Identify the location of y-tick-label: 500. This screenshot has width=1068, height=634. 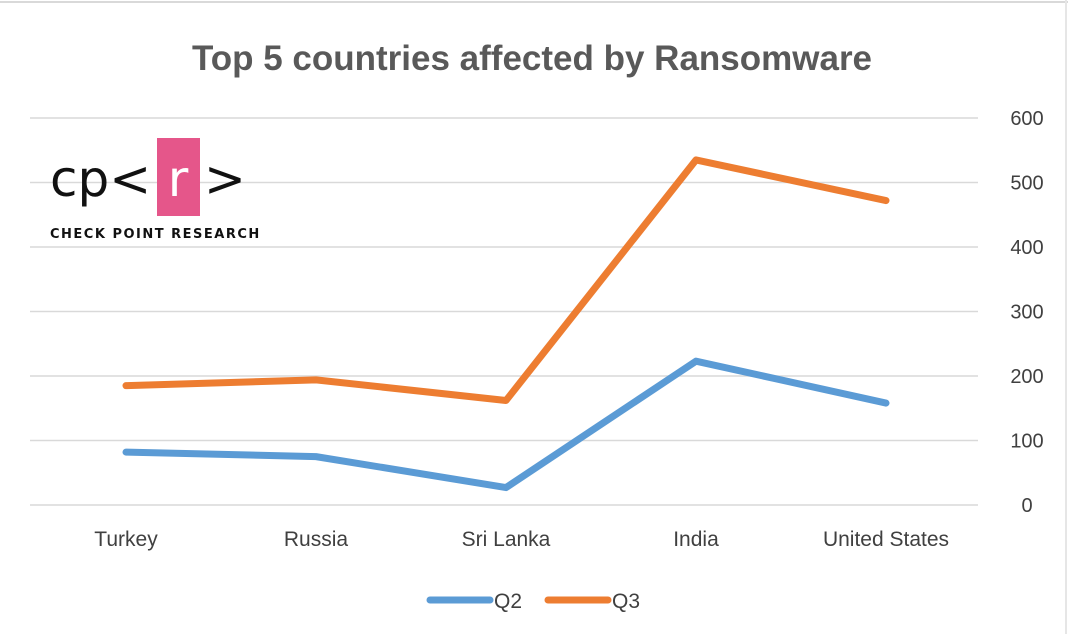
(1026, 184).